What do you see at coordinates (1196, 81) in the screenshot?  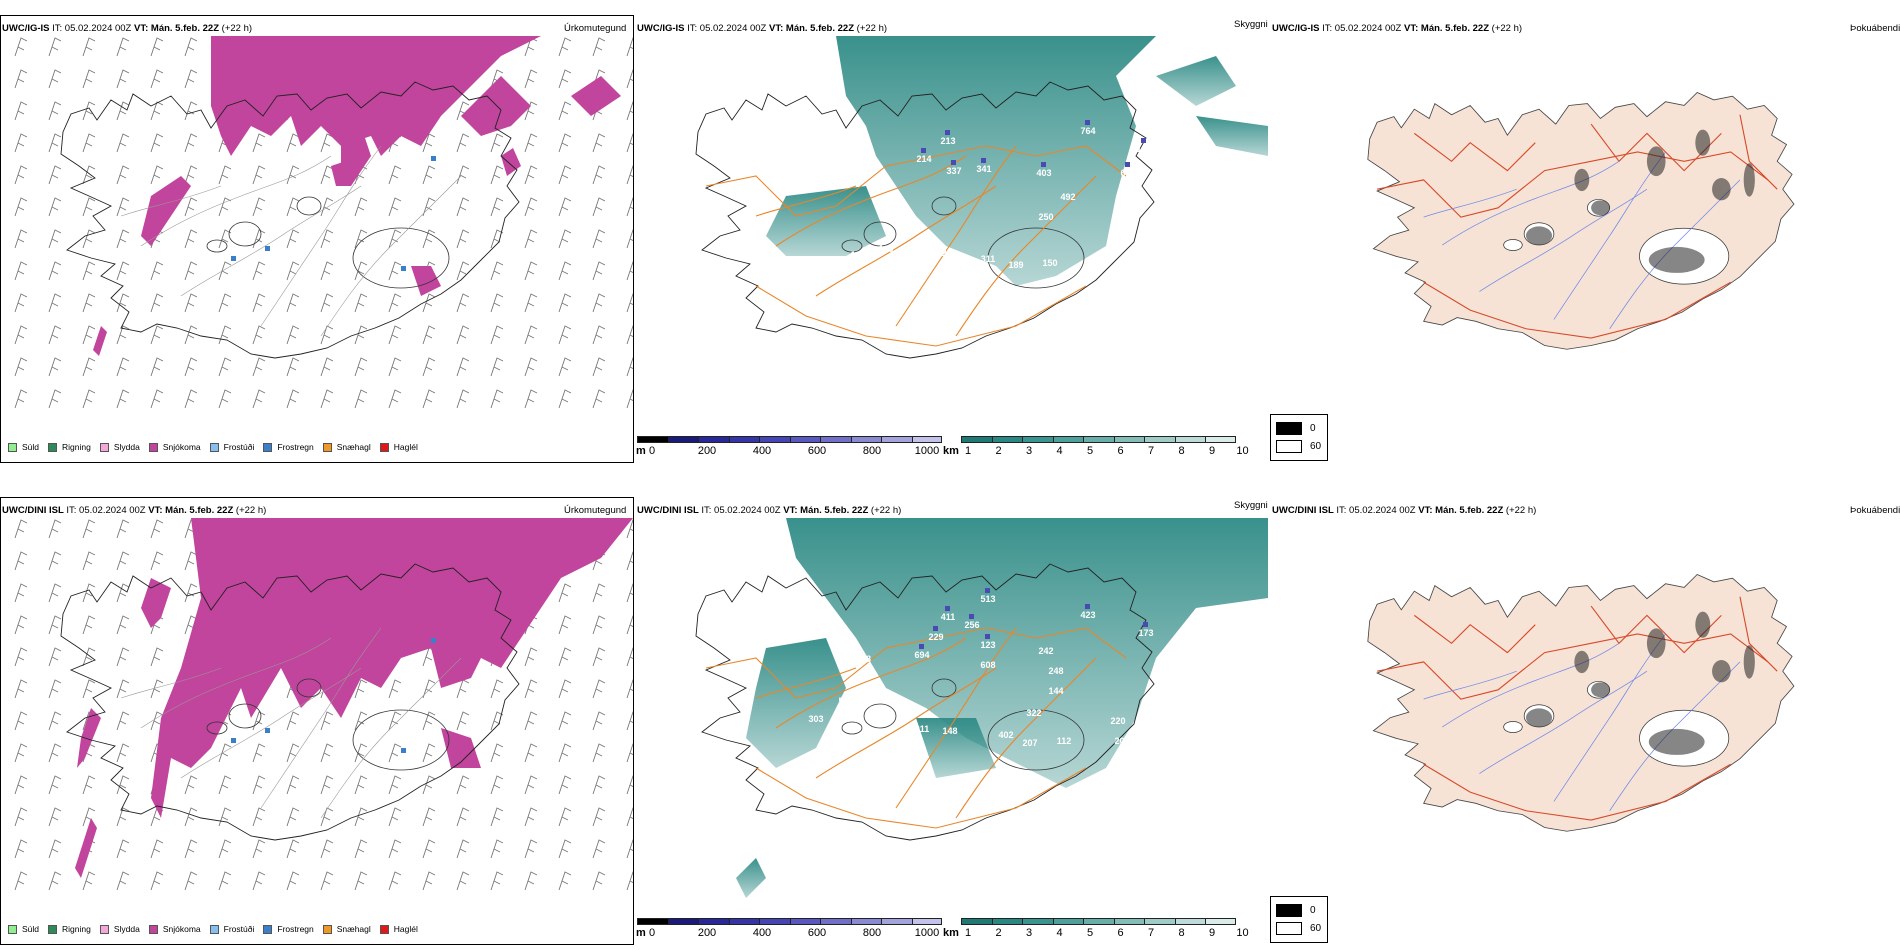 I see `low-visibility-area` at bounding box center [1196, 81].